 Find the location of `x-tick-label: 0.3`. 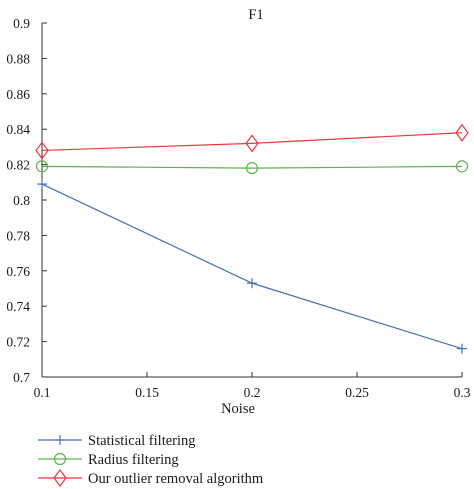

x-tick-label: 0.3 is located at coordinates (462, 392).